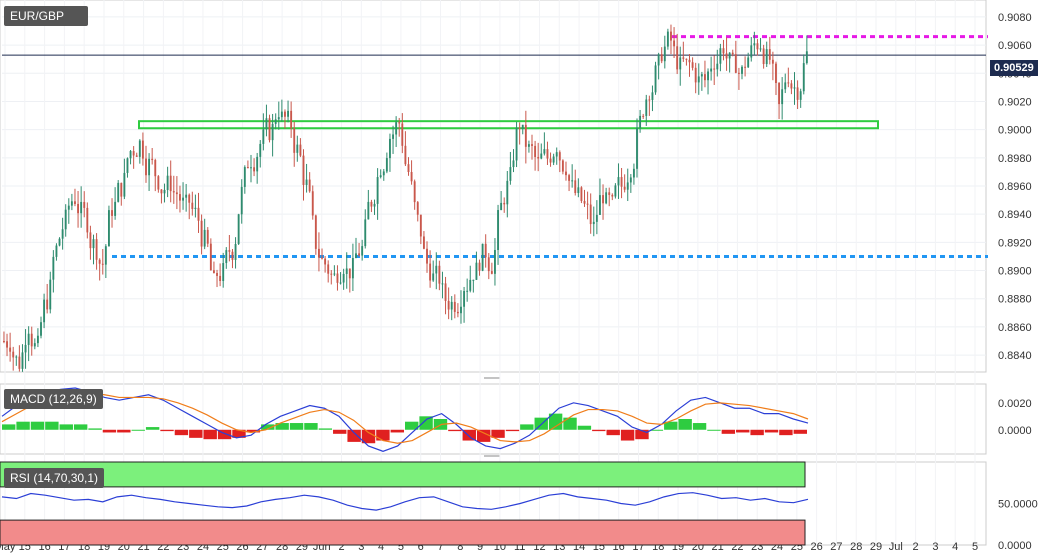 This screenshot has height=555, width=1060. I want to click on y-tick-label: 0.9060, so click(1015, 46).